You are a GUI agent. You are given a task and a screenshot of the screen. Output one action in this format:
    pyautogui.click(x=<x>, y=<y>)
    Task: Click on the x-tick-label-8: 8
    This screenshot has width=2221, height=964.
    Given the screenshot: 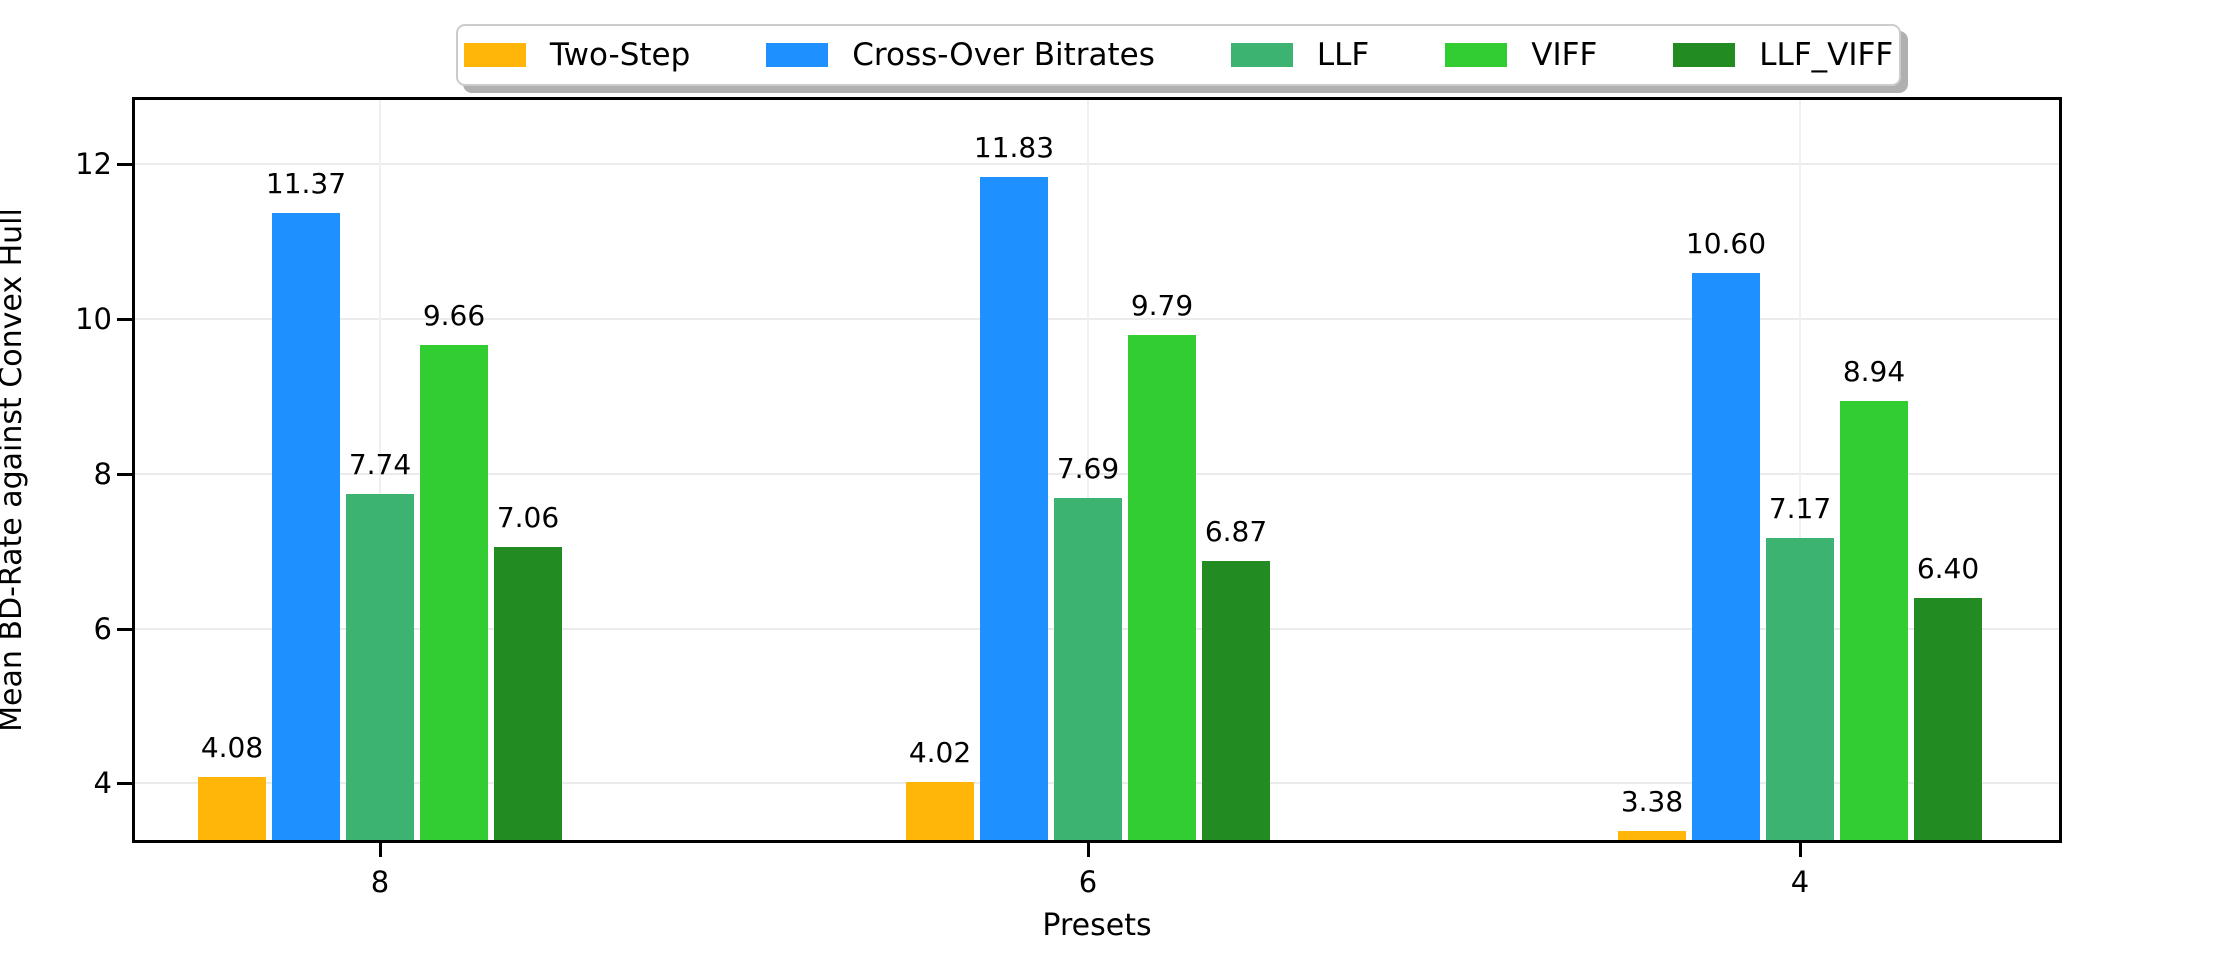 What is the action you would take?
    pyautogui.click(x=380, y=882)
    